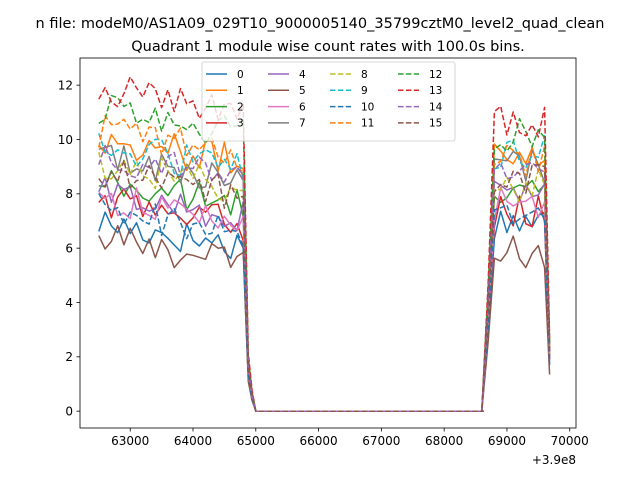 Image resolution: width=640 pixels, height=480 pixels. I want to click on legend-label: 3, so click(240, 124).